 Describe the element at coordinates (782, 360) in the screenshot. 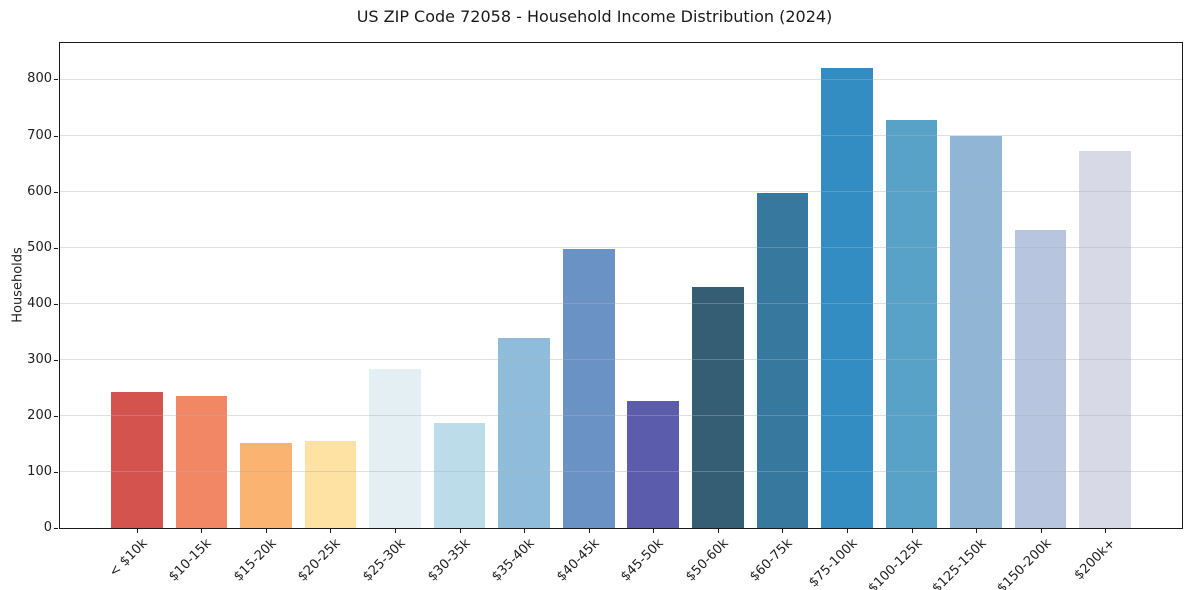

I see `bar-60-75k` at that location.